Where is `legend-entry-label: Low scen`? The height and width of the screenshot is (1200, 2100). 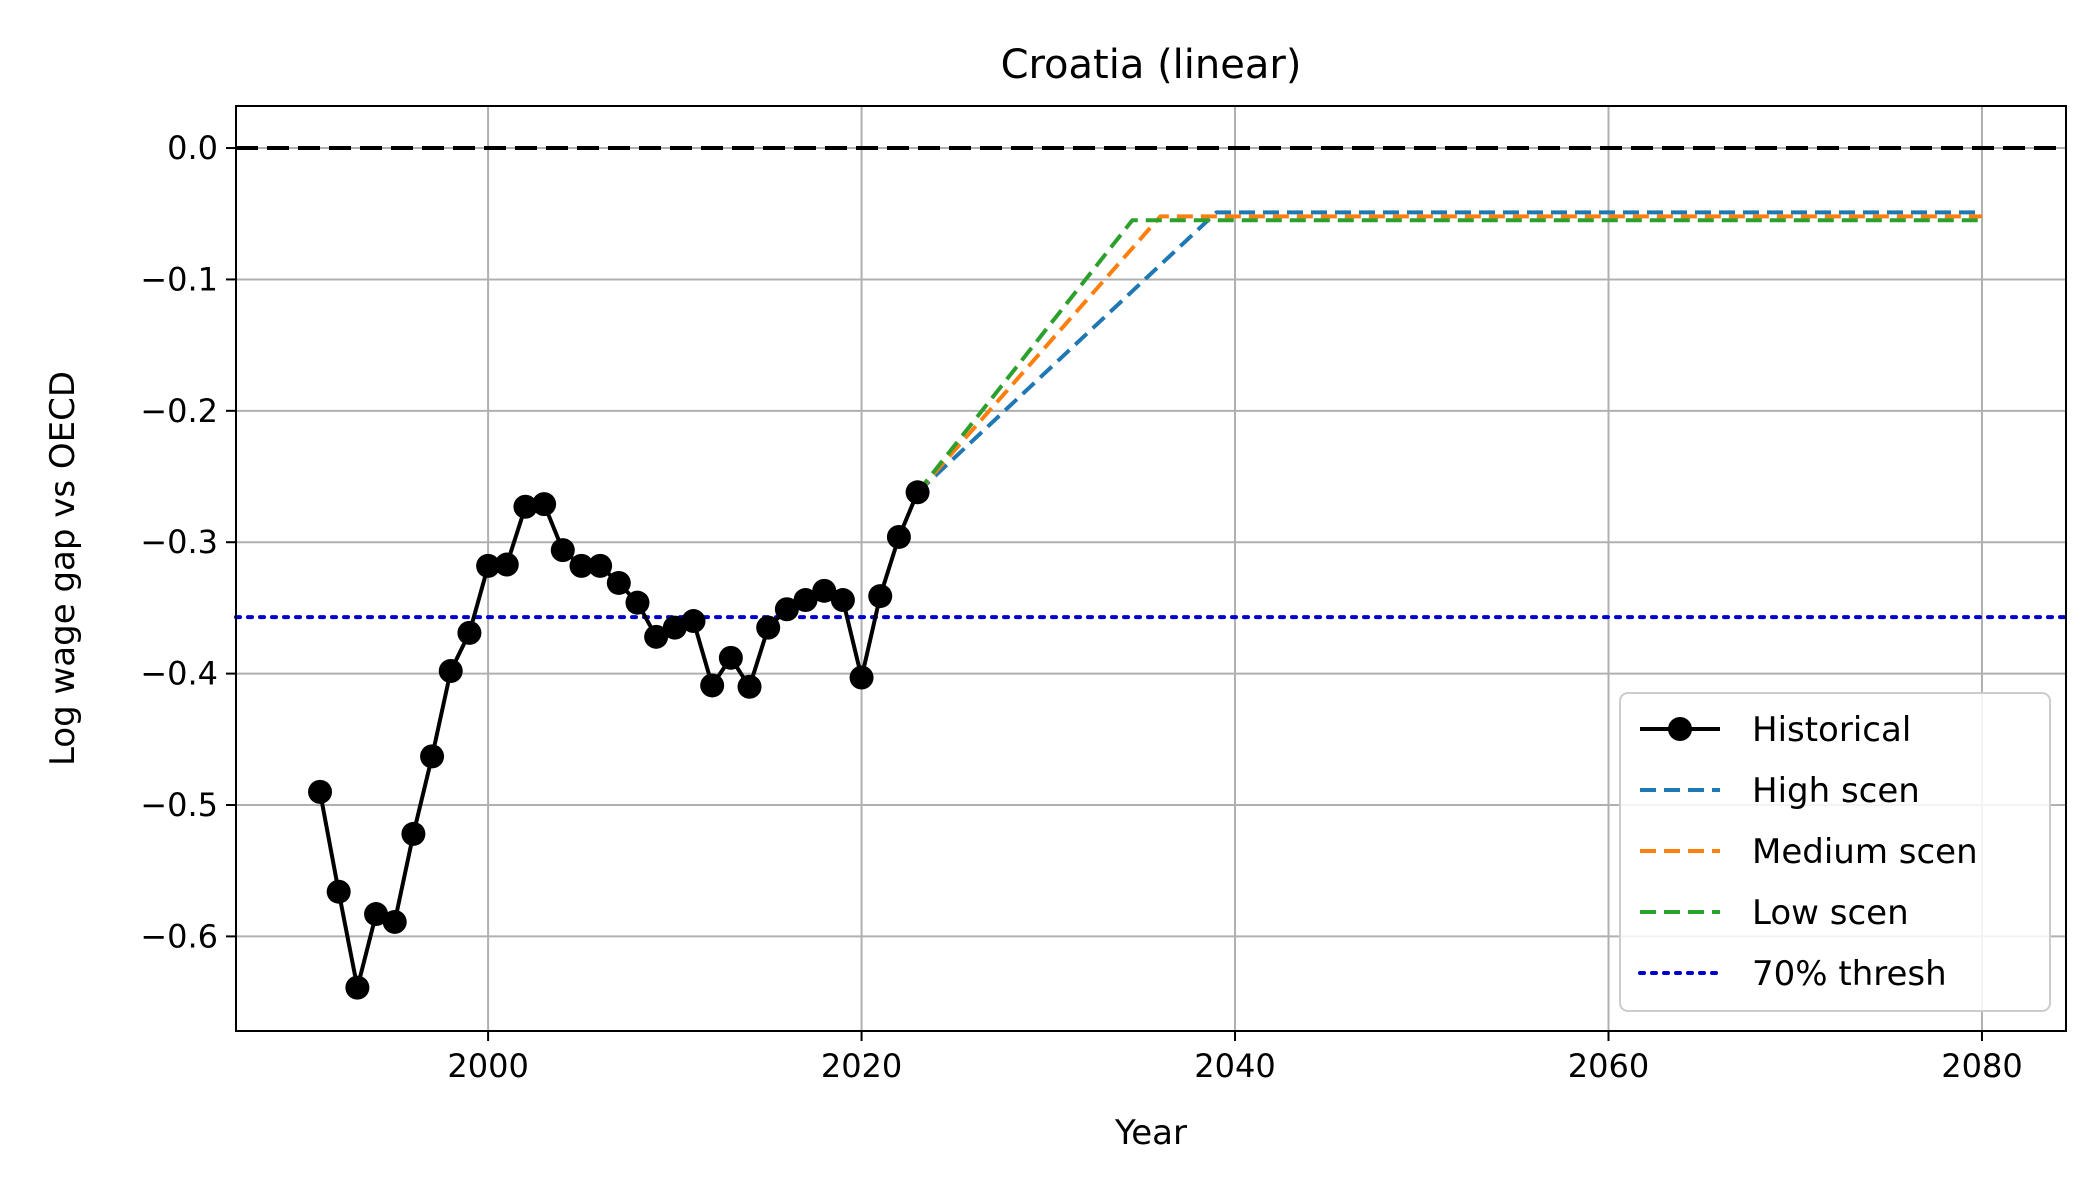 legend-entry-label: Low scen is located at coordinates (1830, 913).